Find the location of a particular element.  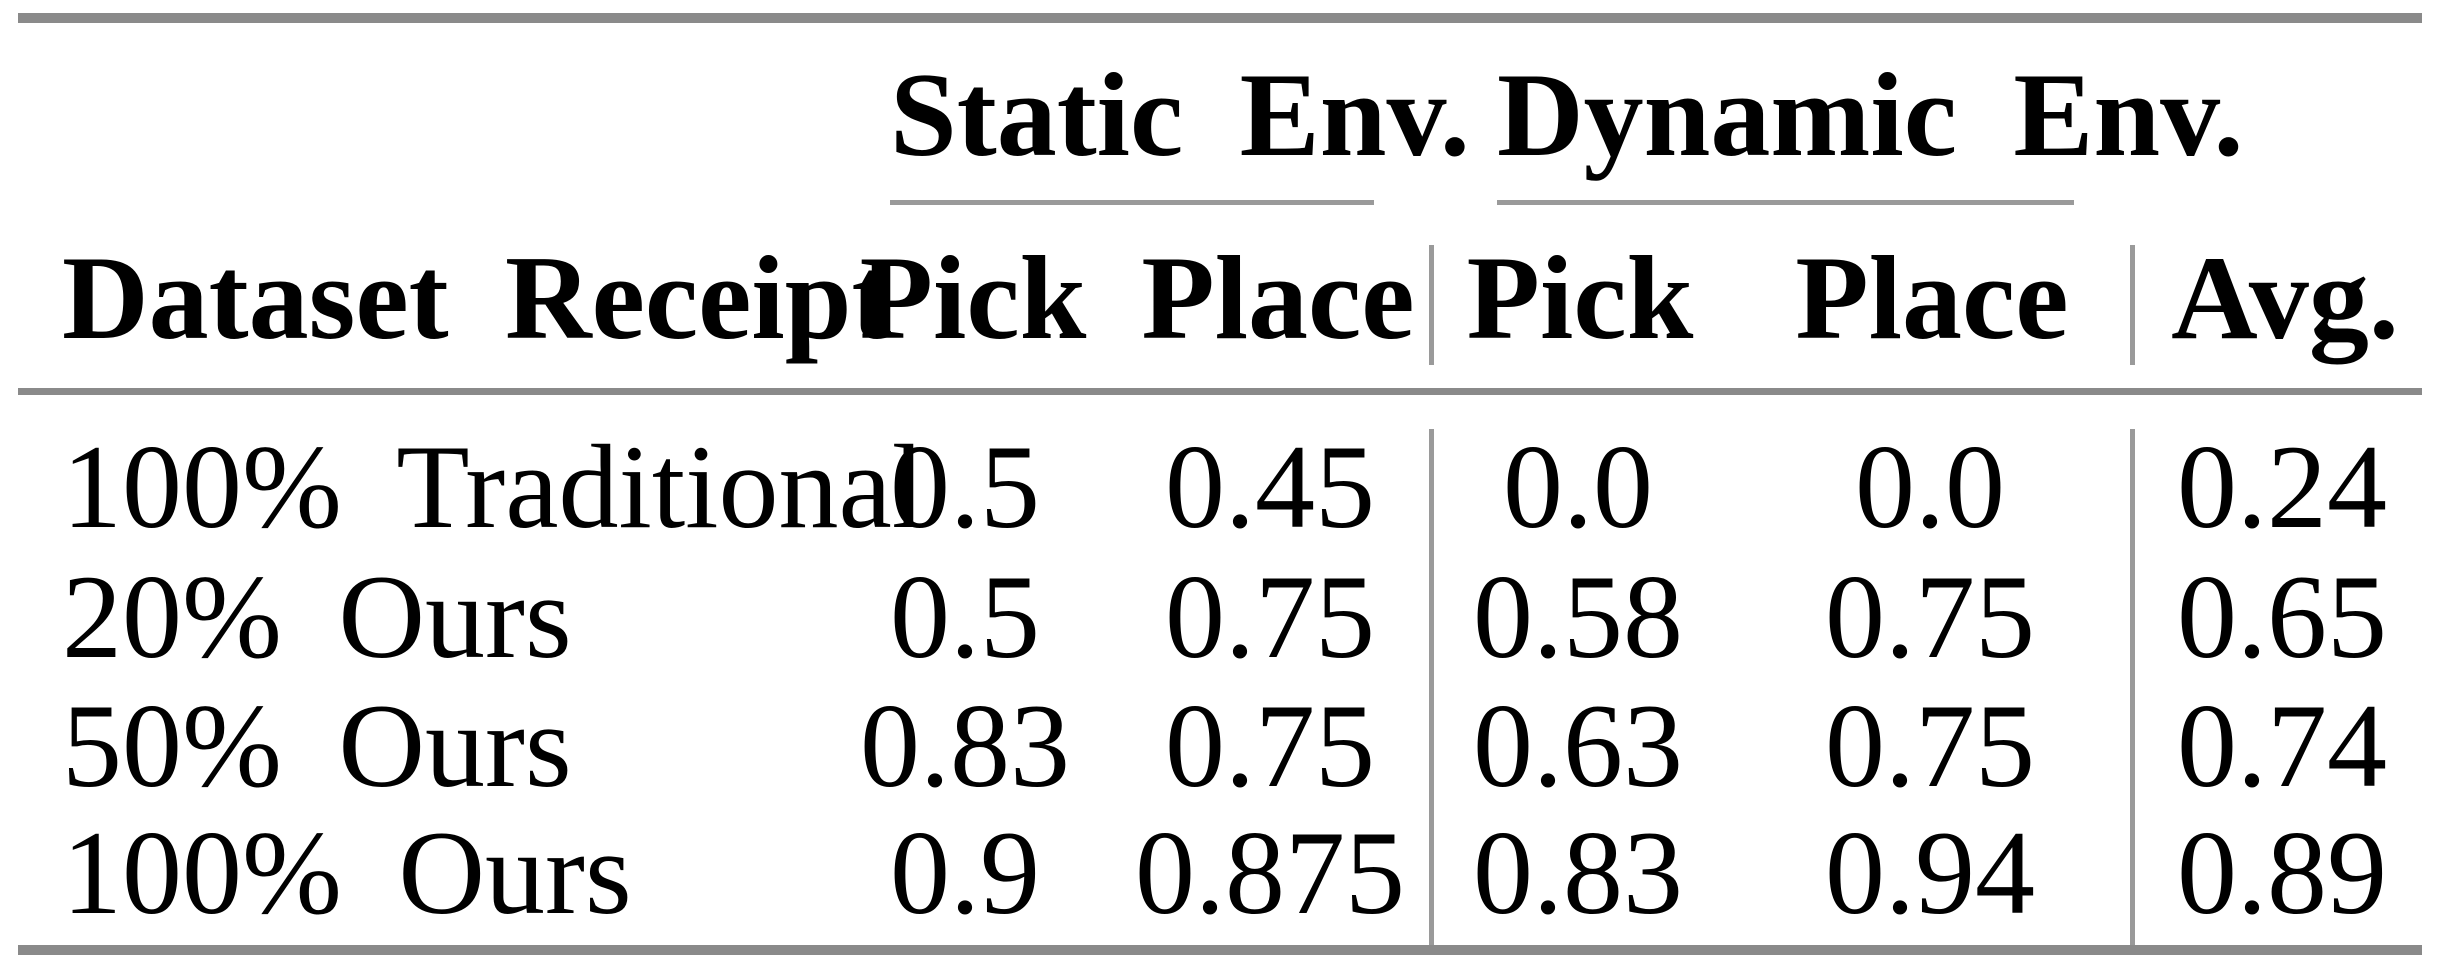

col-header-dynamic-pick: Pick is located at coordinates (1580, 297).